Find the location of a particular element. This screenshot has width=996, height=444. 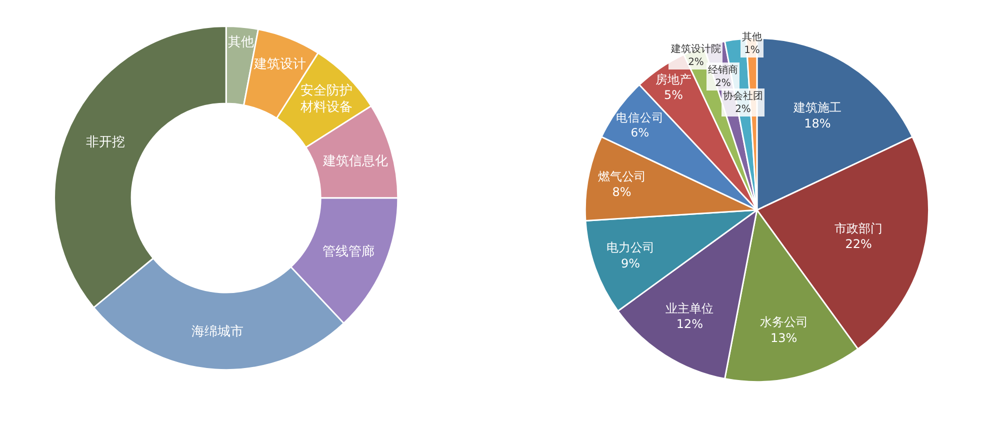

slice-label: 协会社团 is located at coordinates (743, 96).